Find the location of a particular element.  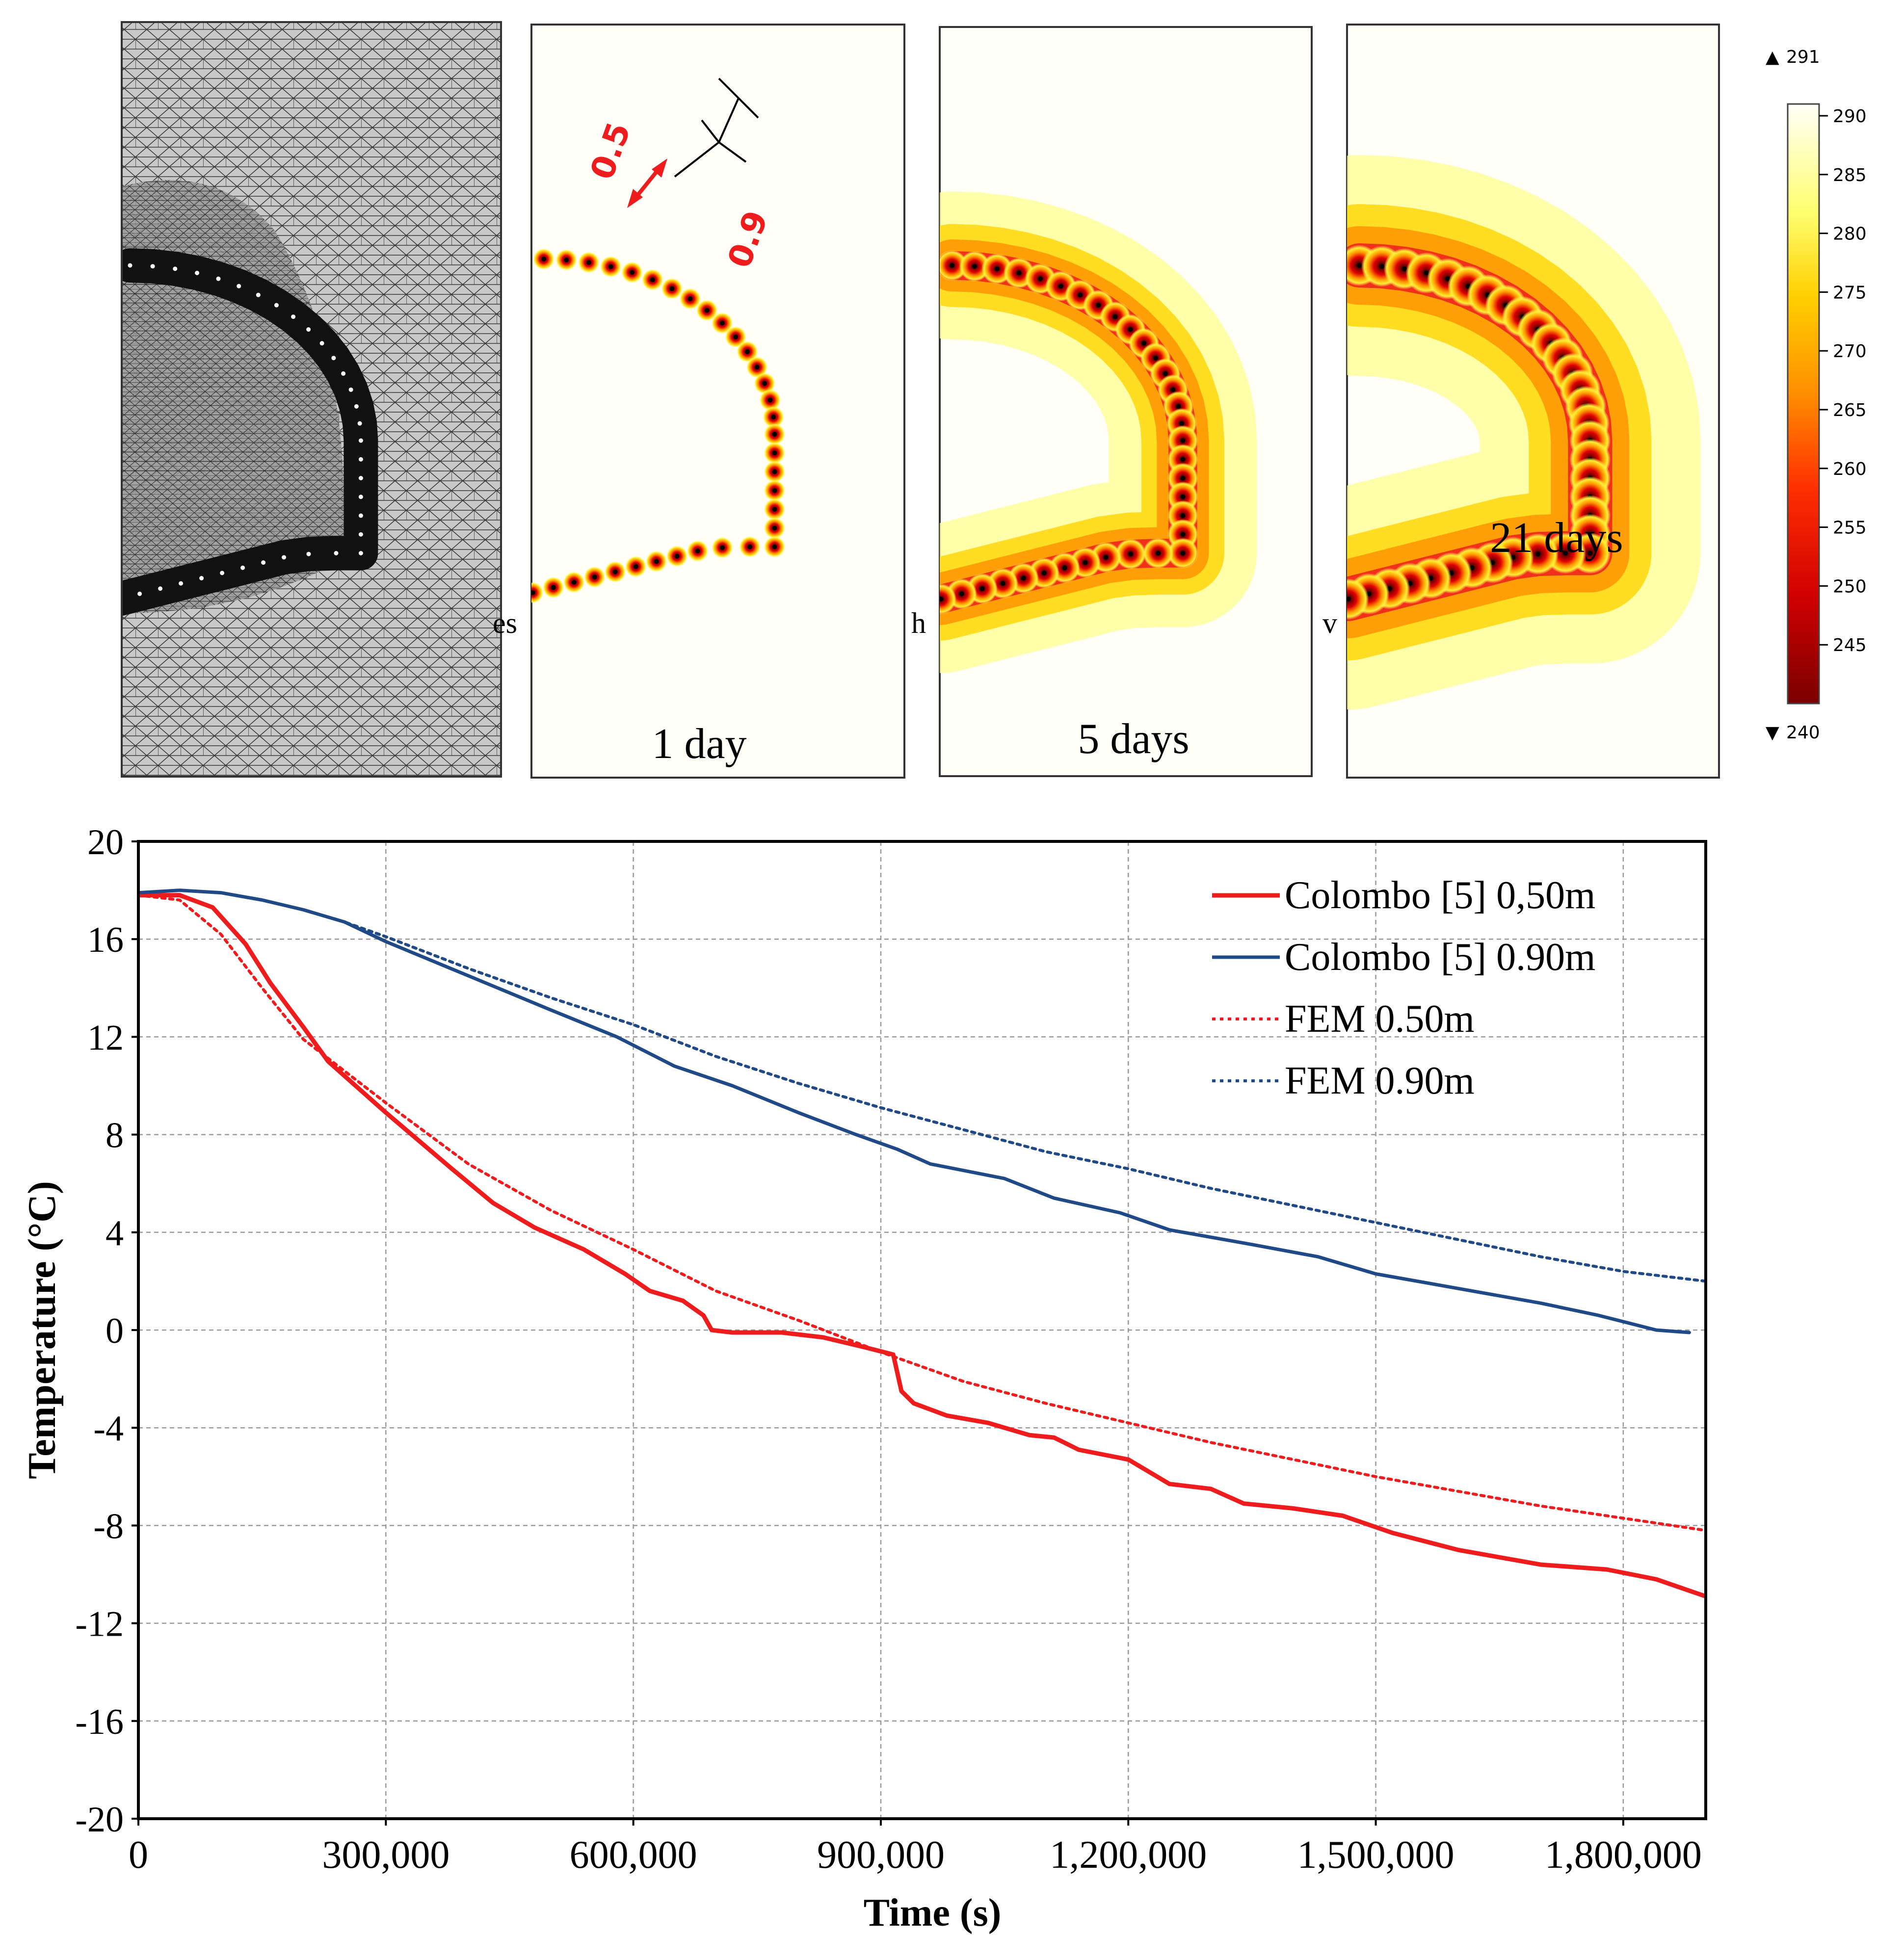

legend-label: Colombo [5] 0.90m is located at coordinates (1440, 957).